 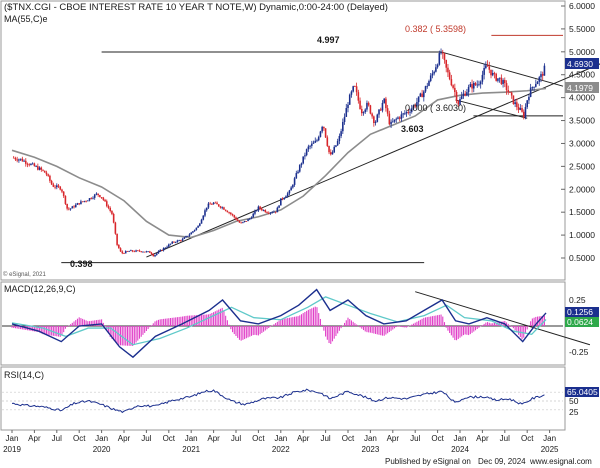 I want to click on price-tick-label: 3.5000, so click(x=582, y=121).